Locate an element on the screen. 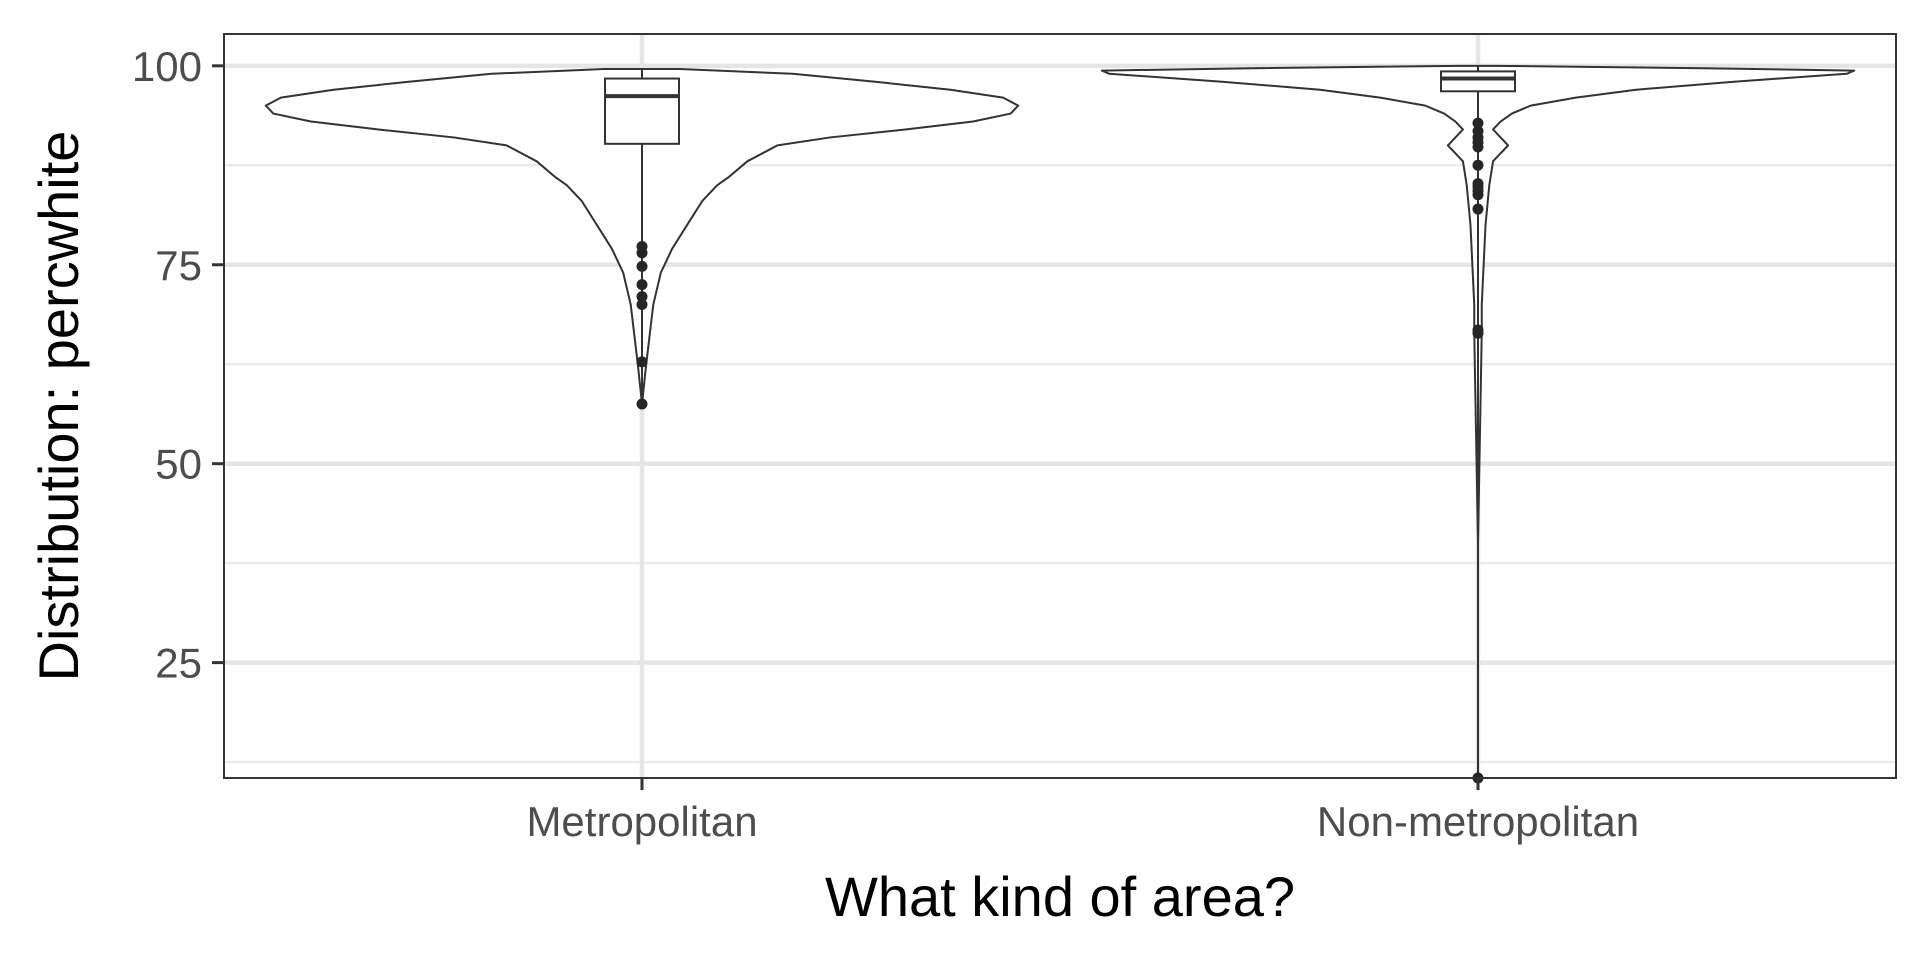  y-tick-label: 50 is located at coordinates (178, 464).